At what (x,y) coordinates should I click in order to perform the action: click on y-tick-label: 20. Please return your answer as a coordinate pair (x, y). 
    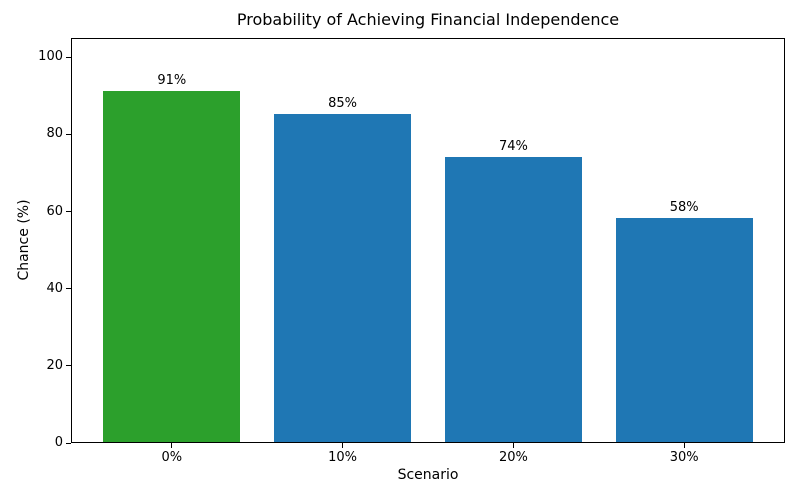
    Looking at the image, I should click on (54, 365).